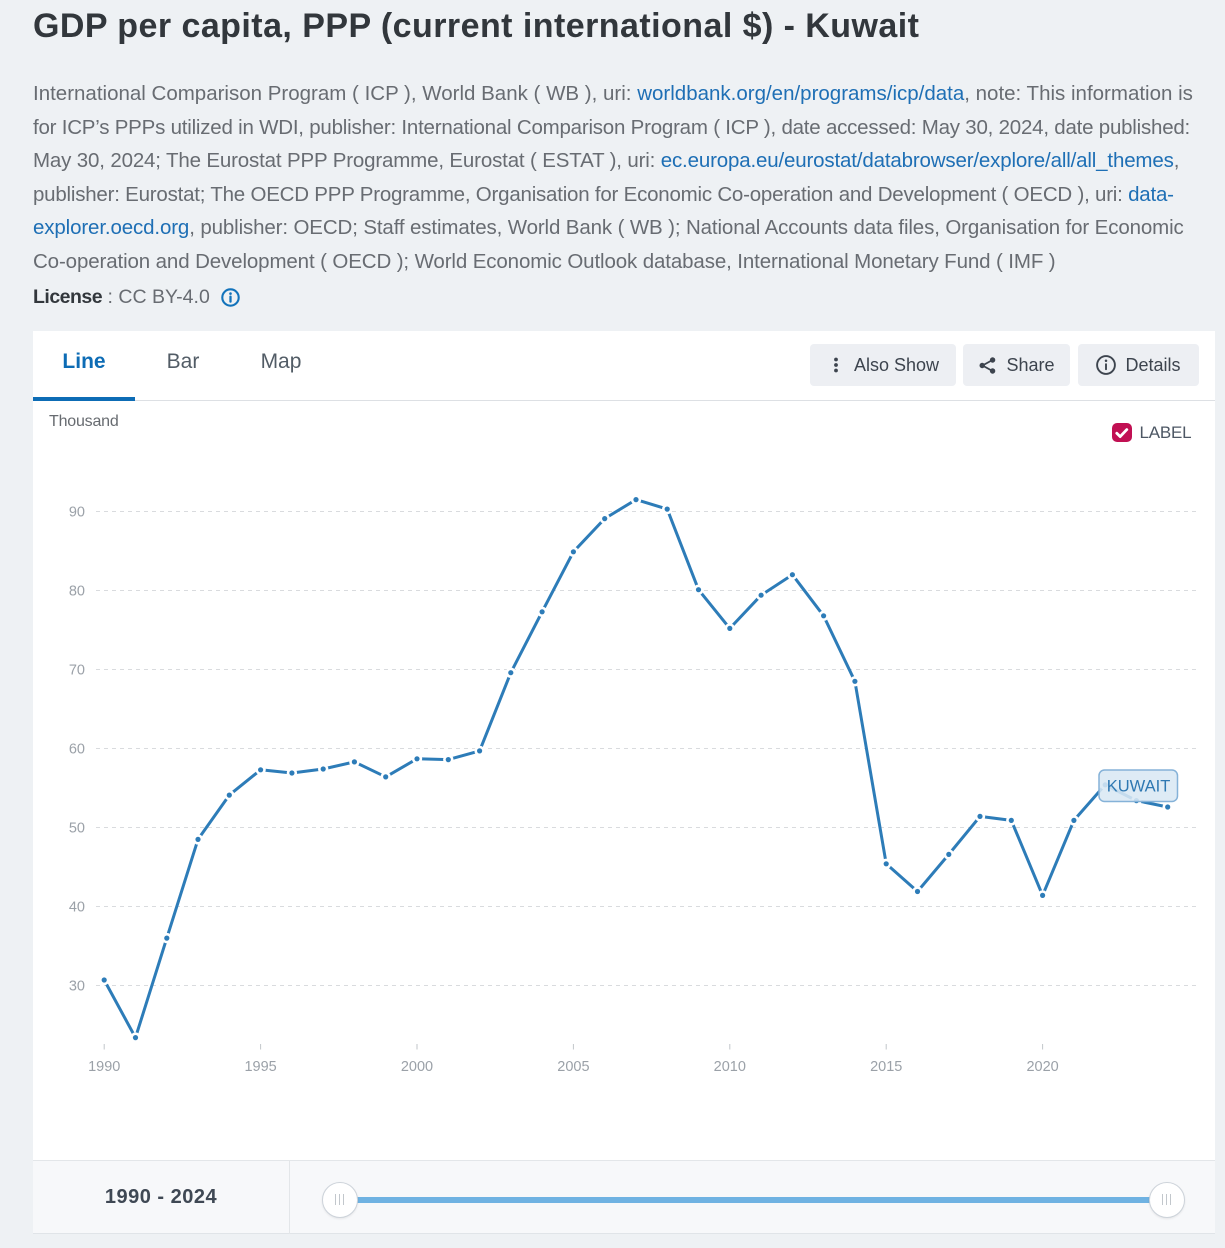 Image resolution: width=1225 pixels, height=1248 pixels. I want to click on svg-text: 70, so click(77, 671).